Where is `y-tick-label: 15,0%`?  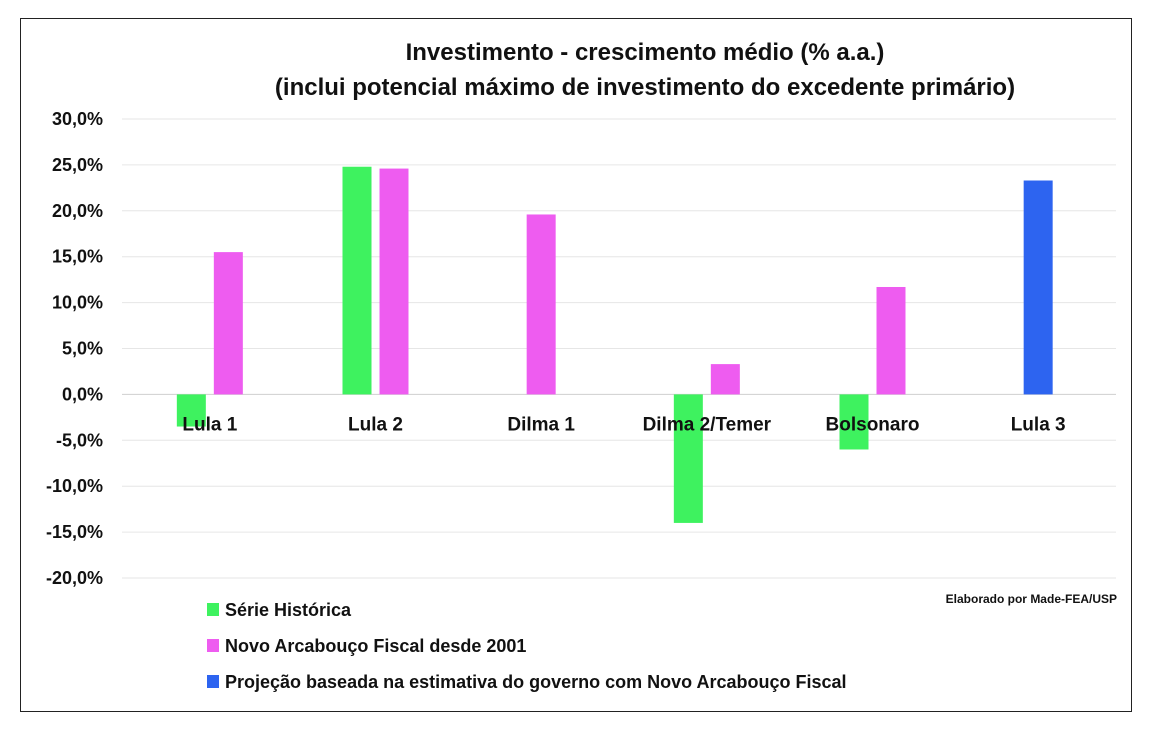 y-tick-label: 15,0% is located at coordinates (77, 257).